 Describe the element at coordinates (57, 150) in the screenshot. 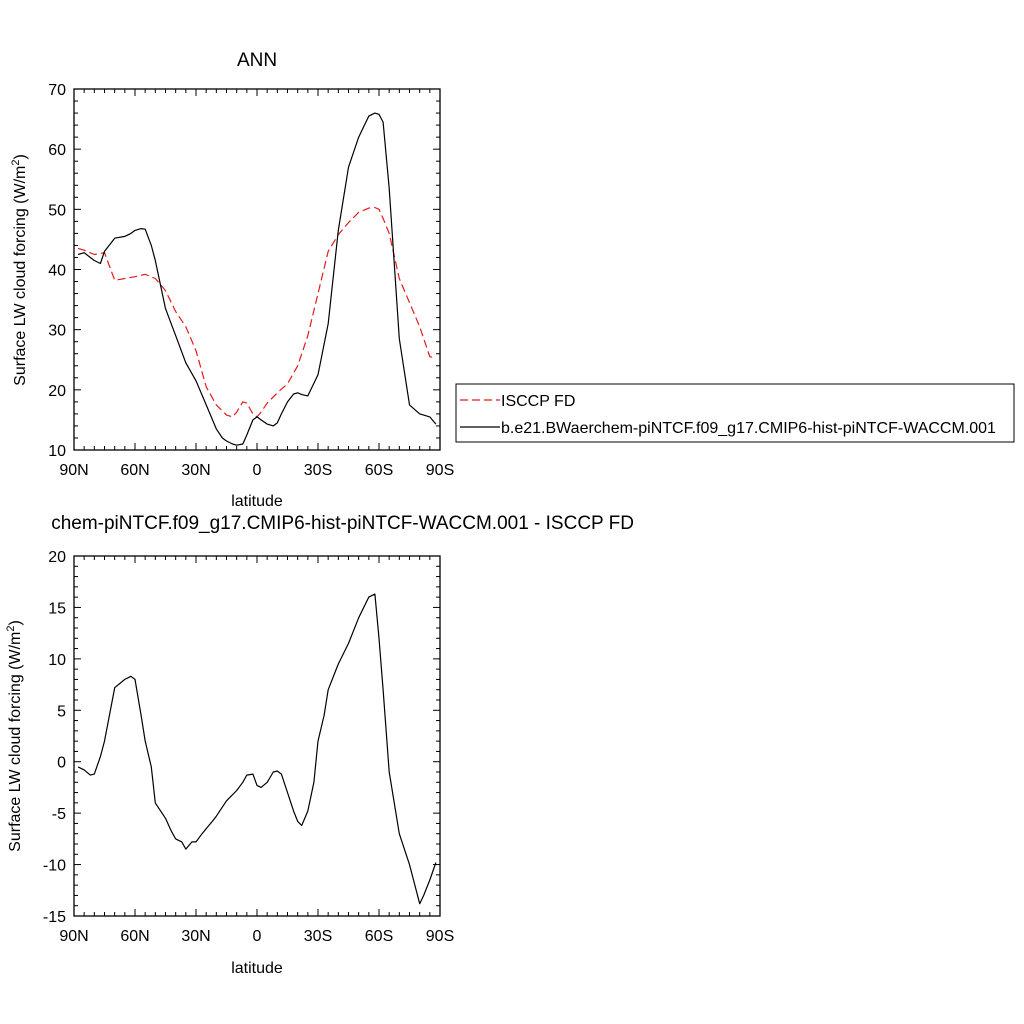

I see `y-tick-label: 60` at that location.